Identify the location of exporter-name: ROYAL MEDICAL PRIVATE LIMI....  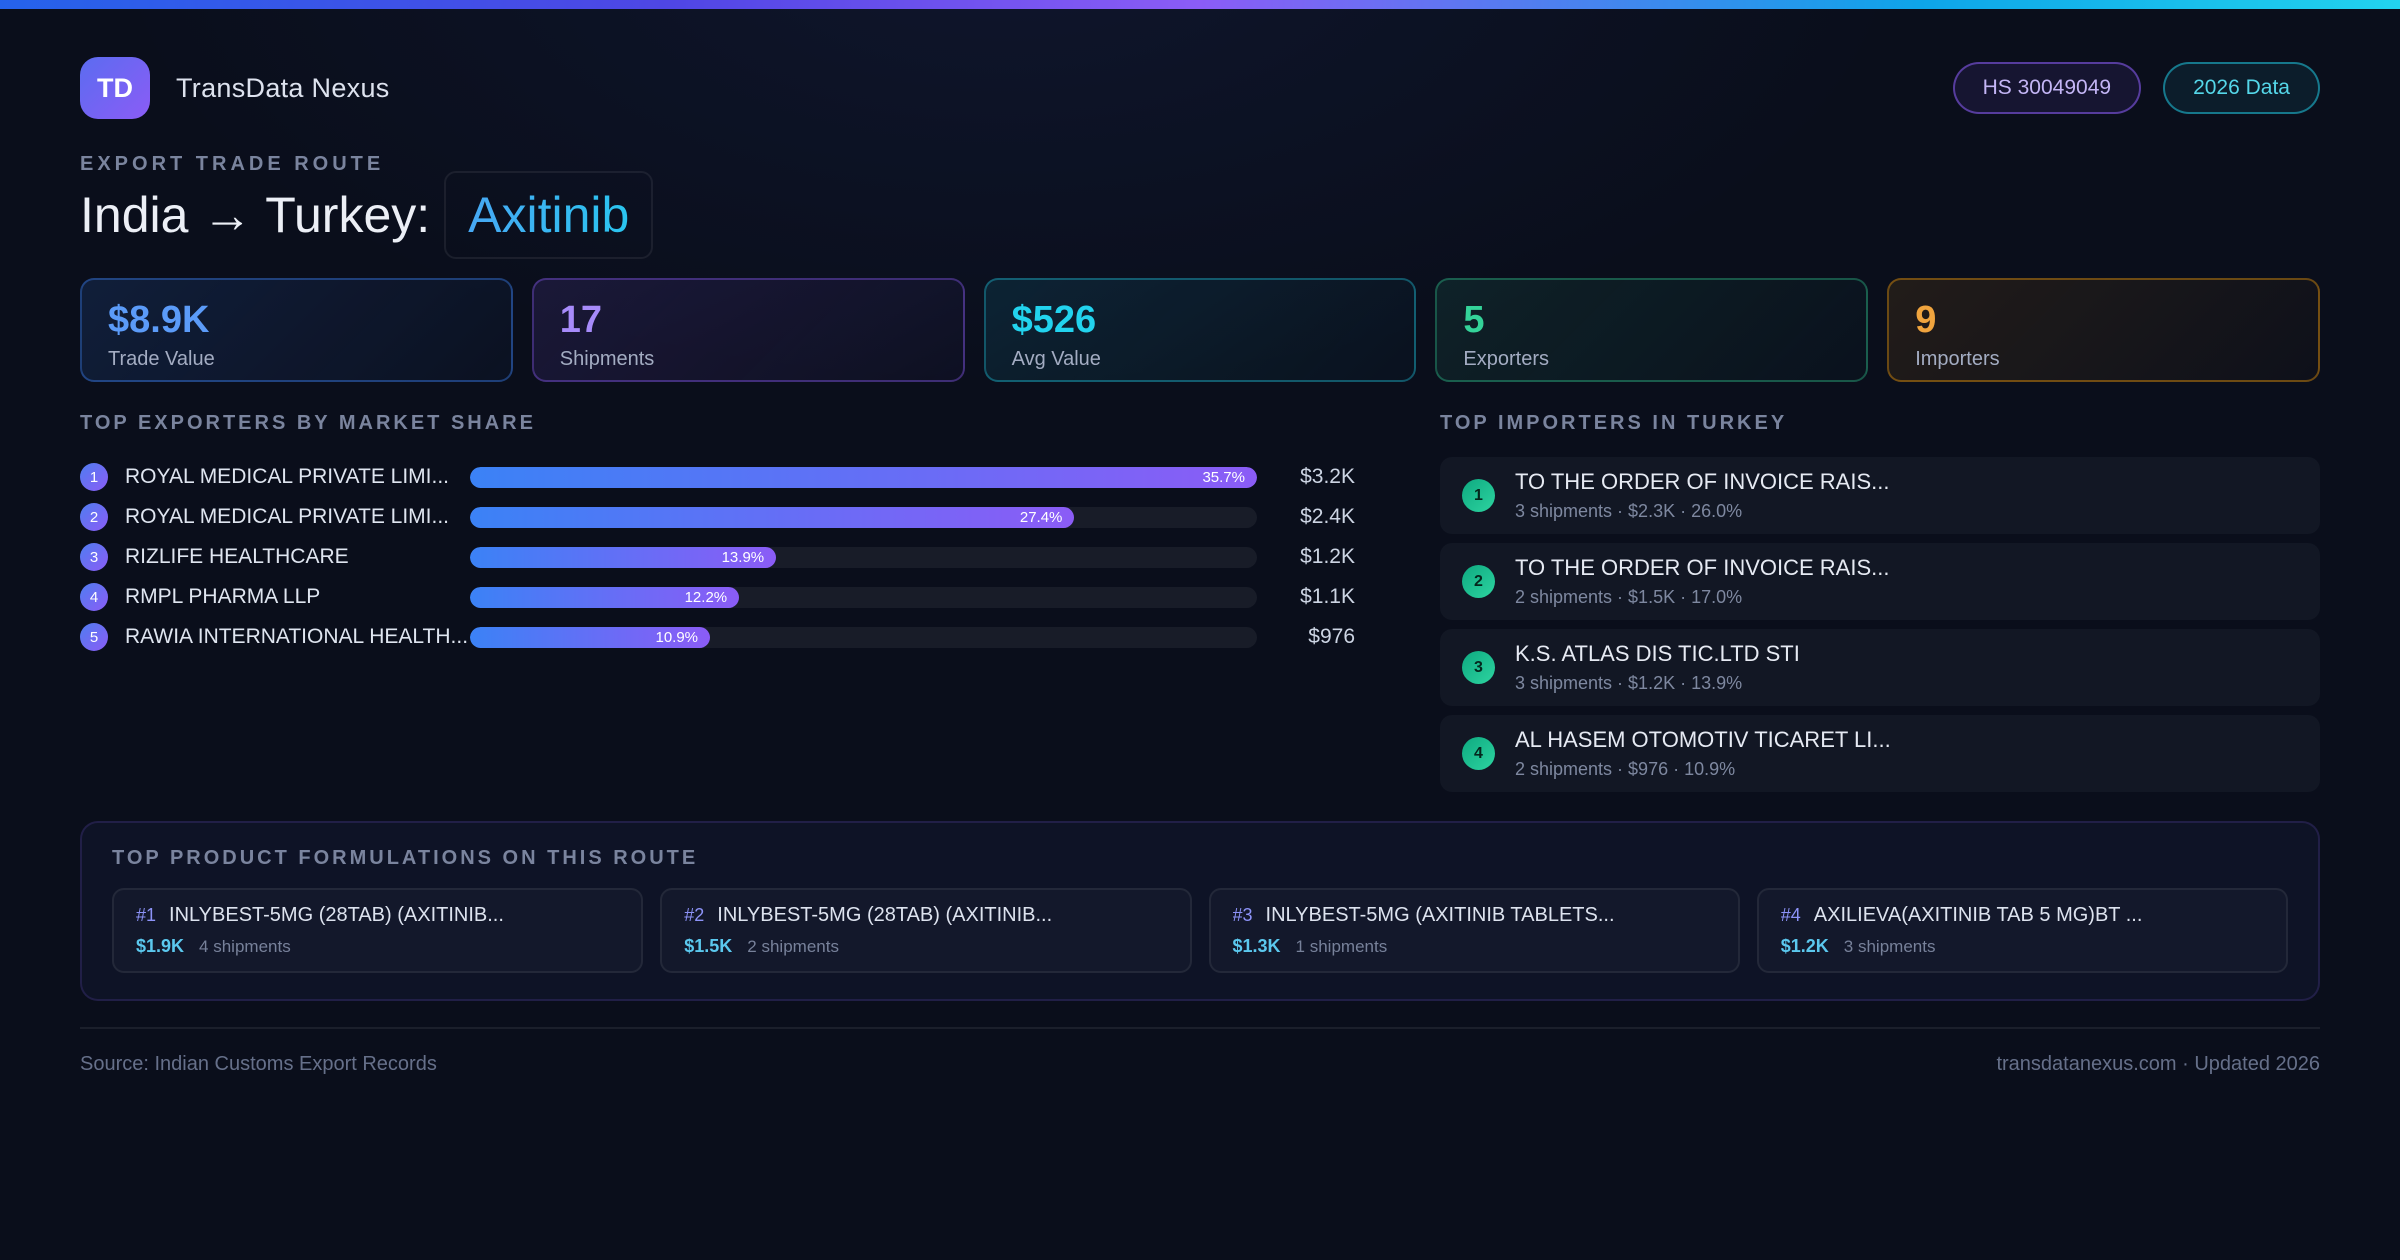
(287, 516).